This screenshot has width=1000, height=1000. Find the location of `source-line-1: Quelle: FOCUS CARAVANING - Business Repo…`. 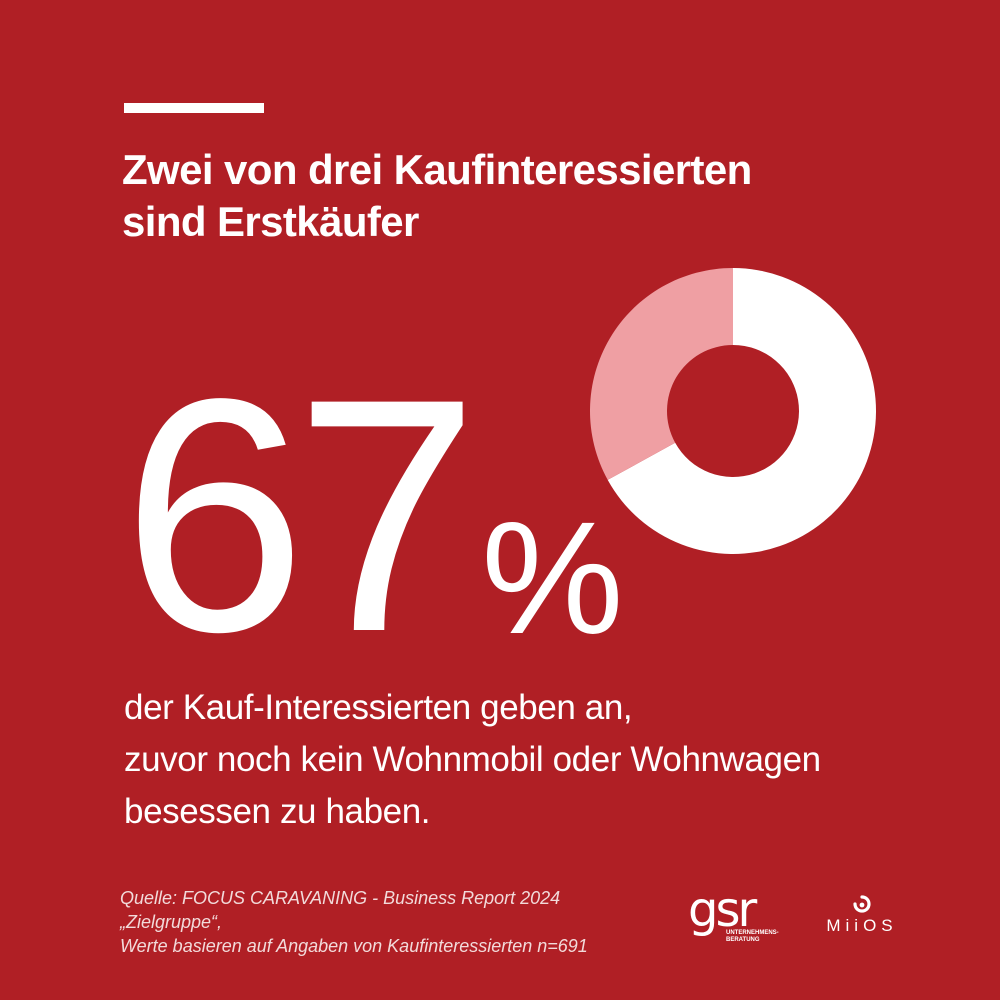

source-line-1: Quelle: FOCUS CARAVANING - Business Repo… is located at coordinates (340, 898).